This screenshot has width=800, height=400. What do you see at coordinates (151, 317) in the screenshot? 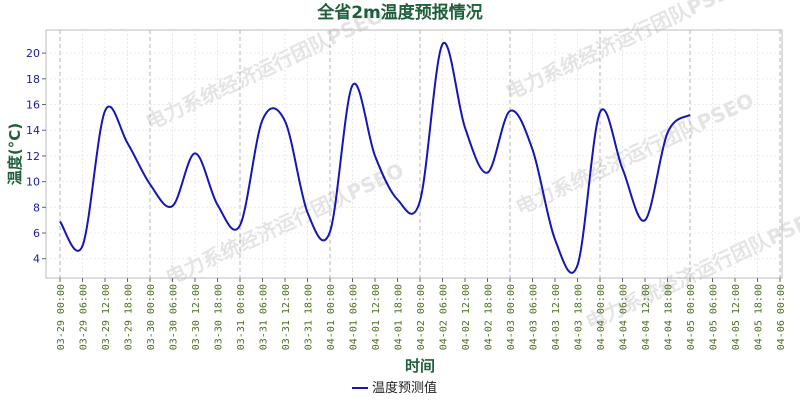
I see `x-tick-label: 03-30 00:00` at bounding box center [151, 317].